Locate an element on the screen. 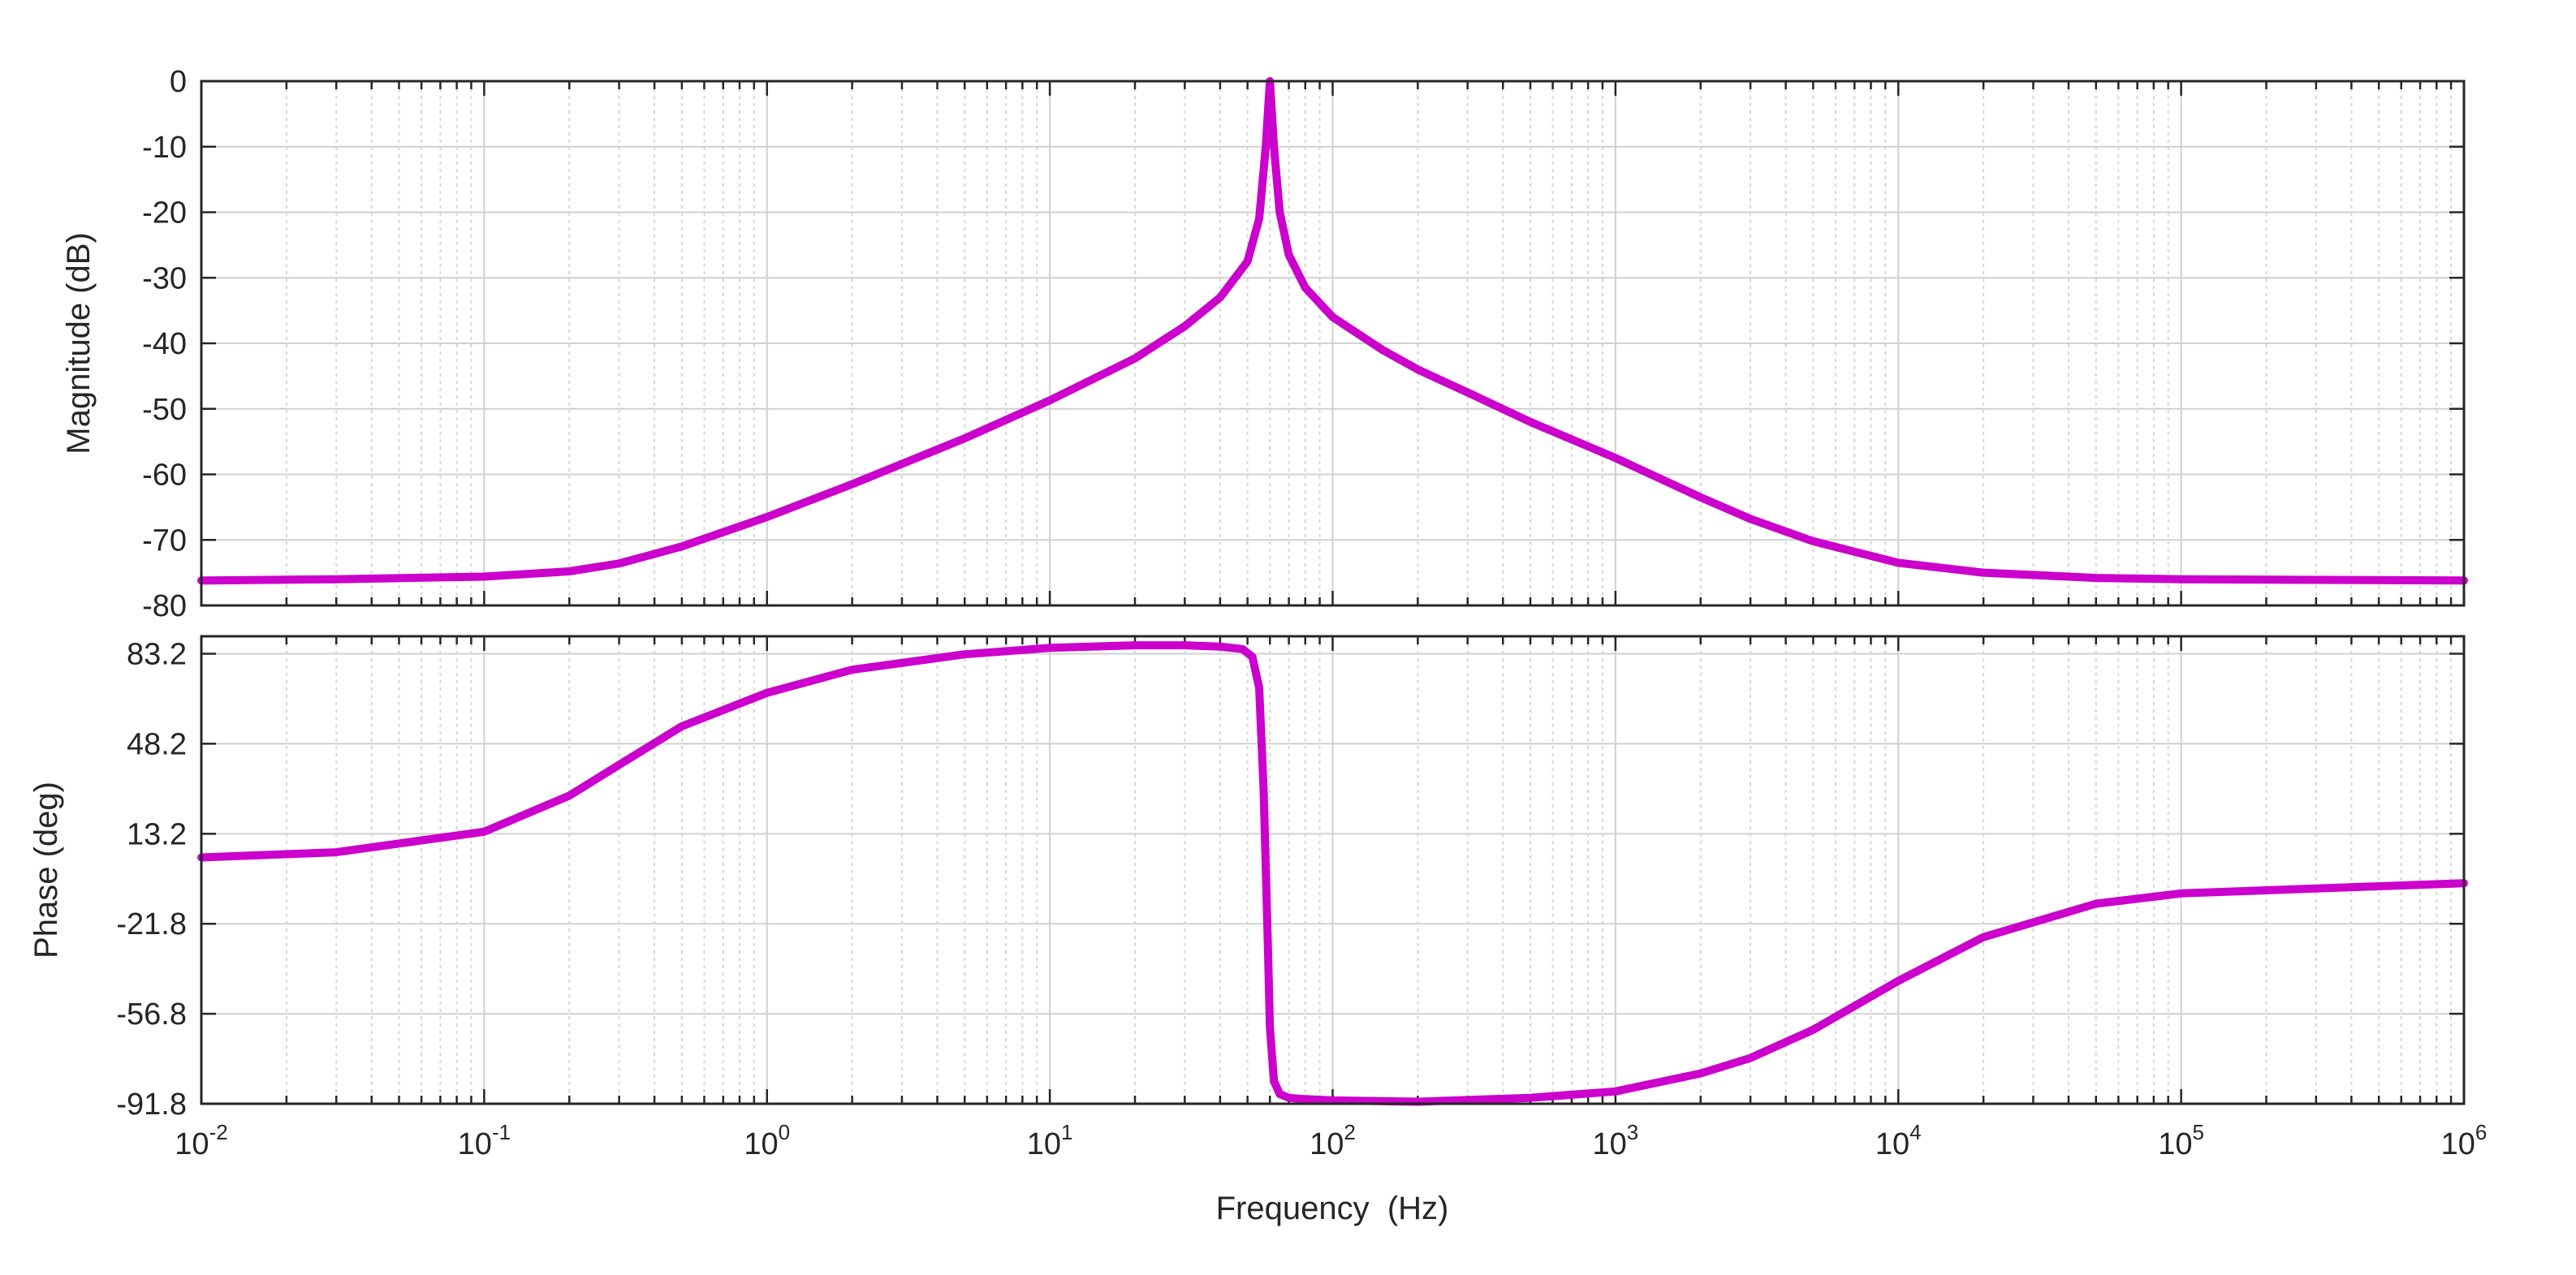 This screenshot has width=2576, height=1275. x-tick-exponent: 1 is located at coordinates (1066, 1132).